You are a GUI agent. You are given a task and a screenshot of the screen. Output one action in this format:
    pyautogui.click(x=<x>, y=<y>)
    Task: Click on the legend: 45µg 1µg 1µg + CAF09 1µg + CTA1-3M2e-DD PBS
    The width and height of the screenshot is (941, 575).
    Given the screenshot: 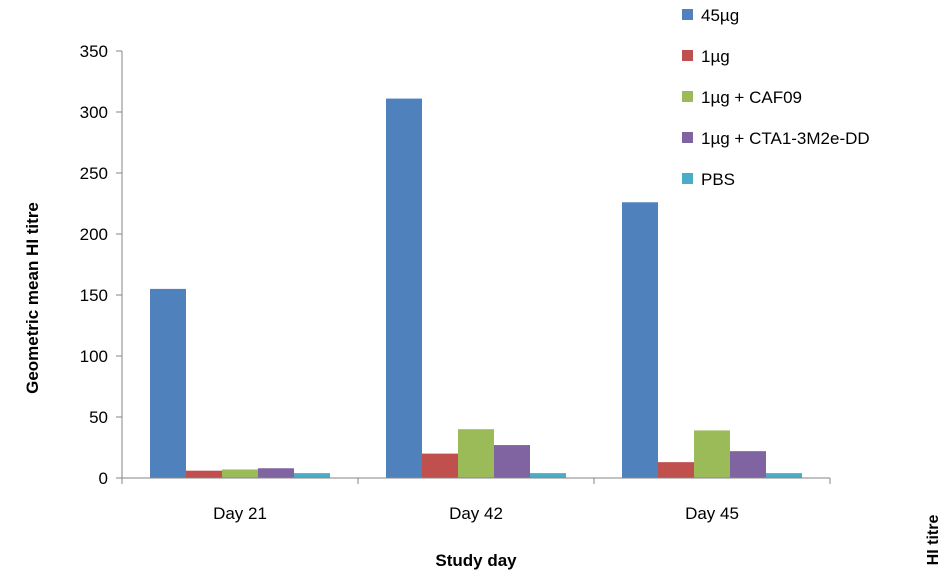 What is the action you would take?
    pyautogui.click(x=776, y=97)
    